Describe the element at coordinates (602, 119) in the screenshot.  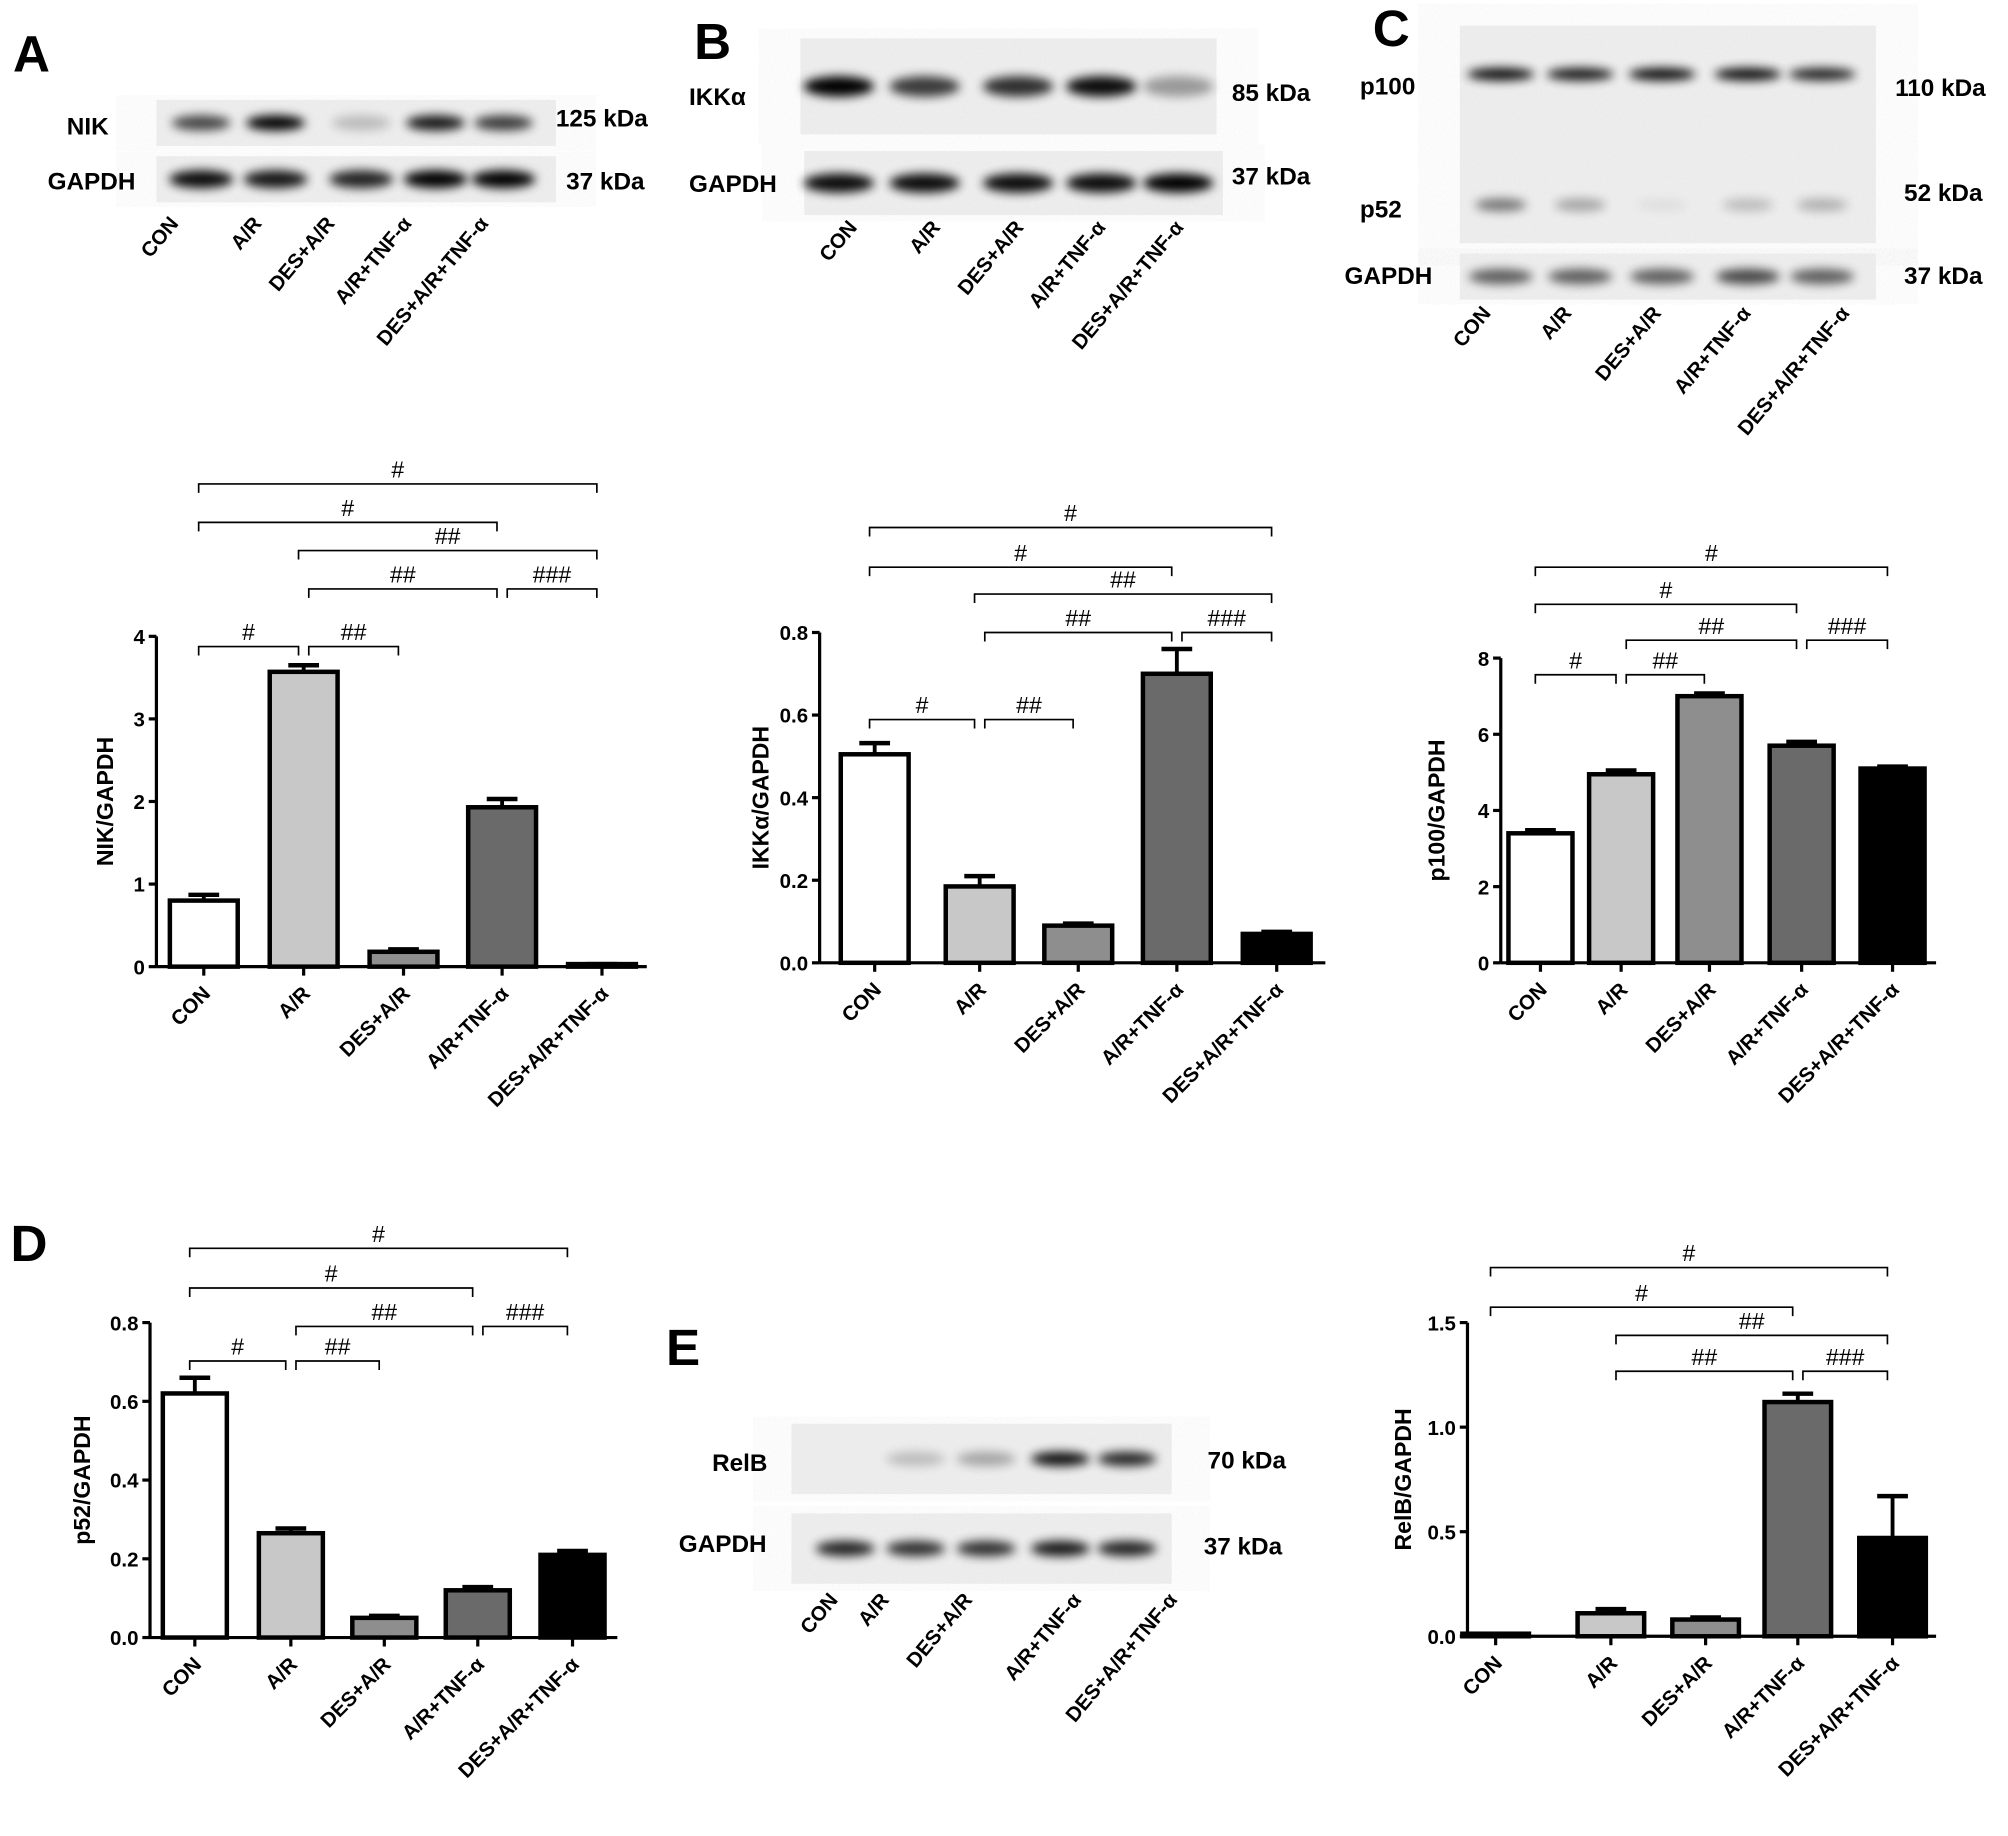
I see `molecular-weight-label: 125 kDa` at that location.